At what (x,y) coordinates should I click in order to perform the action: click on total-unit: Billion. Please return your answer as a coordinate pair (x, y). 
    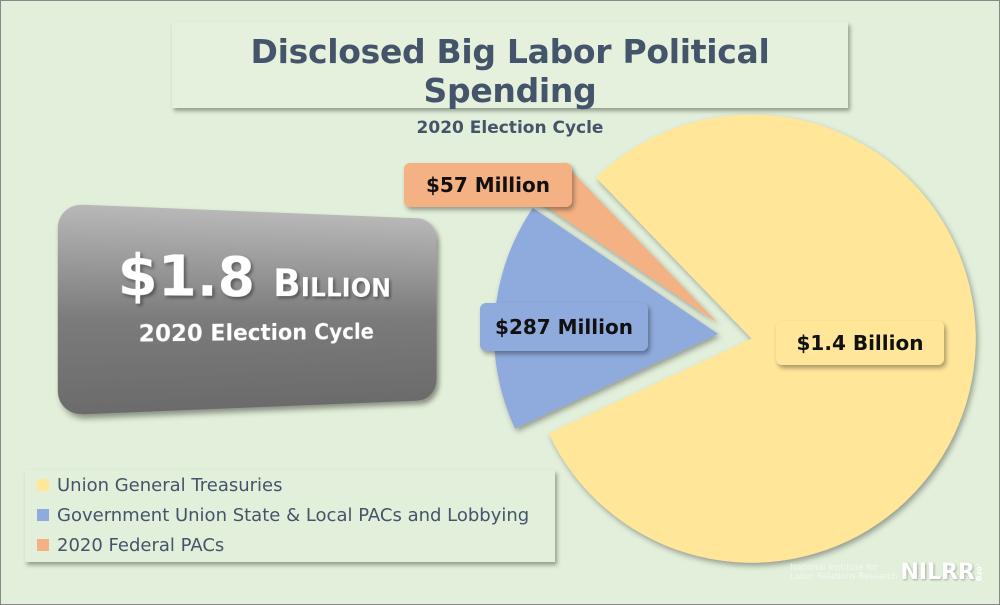
    Looking at the image, I should click on (332, 283).